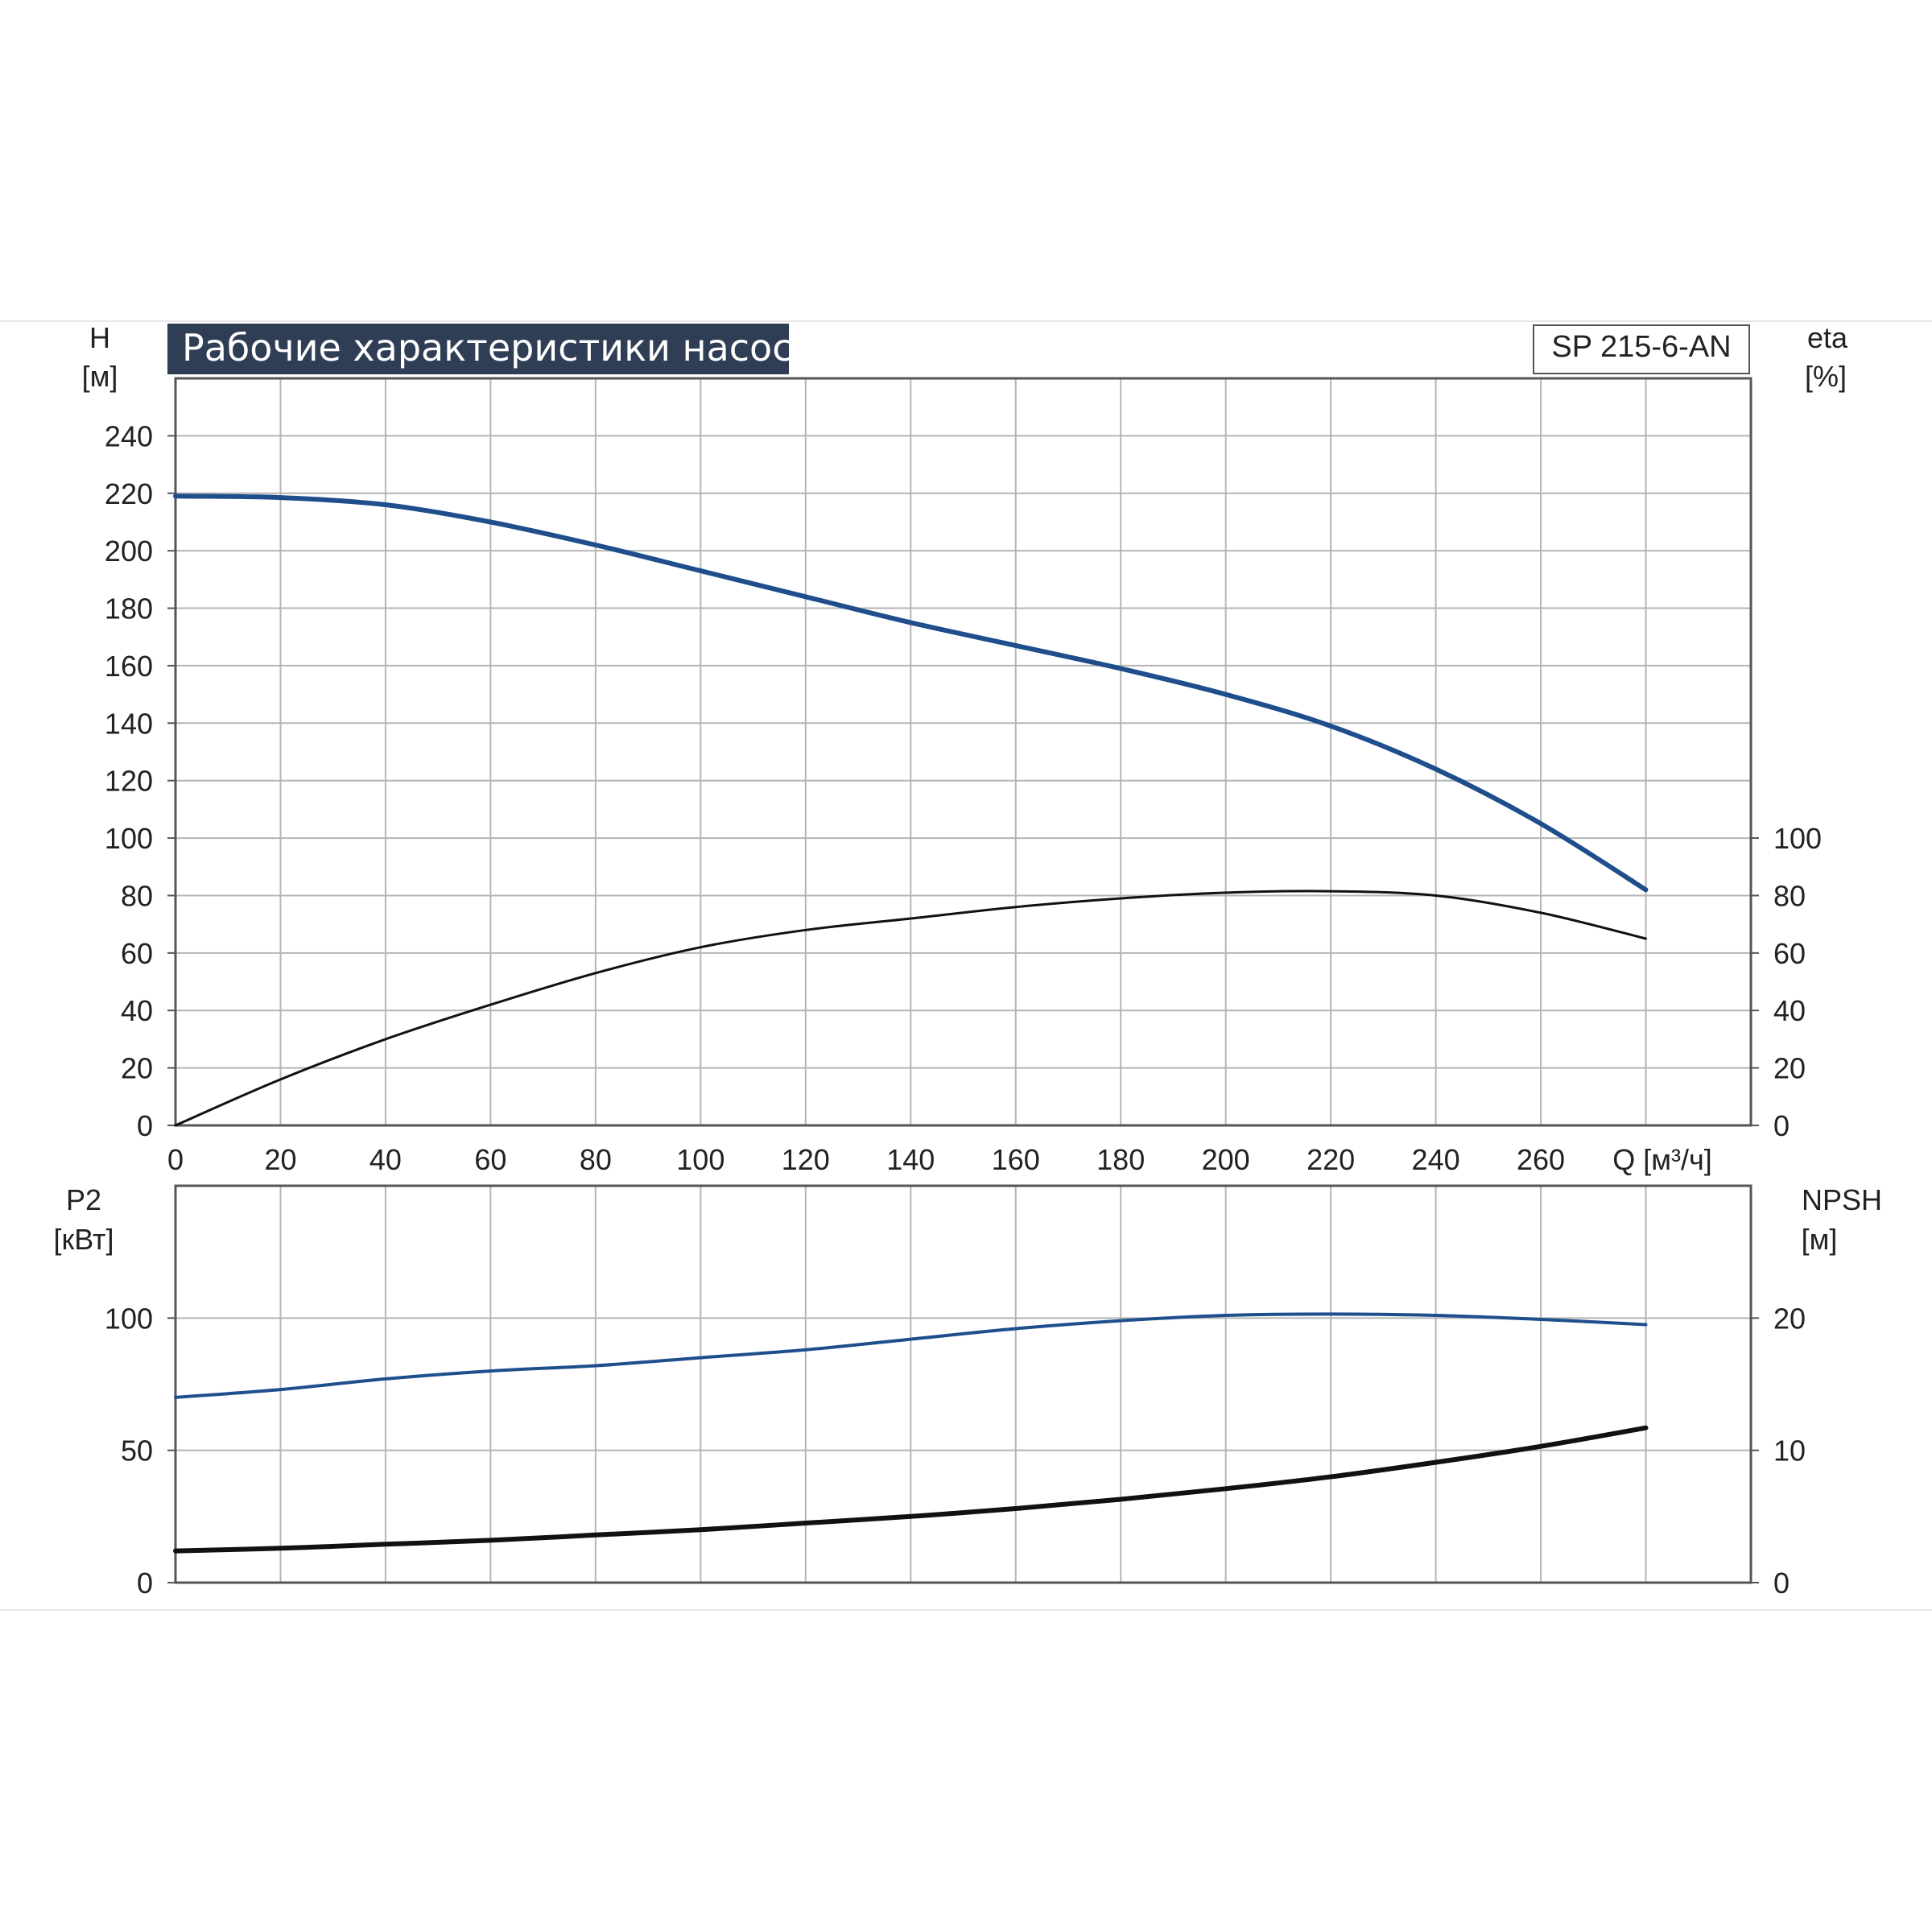 This screenshot has width=1932, height=1932. What do you see at coordinates (83, 1199) in the screenshot?
I see `power-axis-name: P2` at bounding box center [83, 1199].